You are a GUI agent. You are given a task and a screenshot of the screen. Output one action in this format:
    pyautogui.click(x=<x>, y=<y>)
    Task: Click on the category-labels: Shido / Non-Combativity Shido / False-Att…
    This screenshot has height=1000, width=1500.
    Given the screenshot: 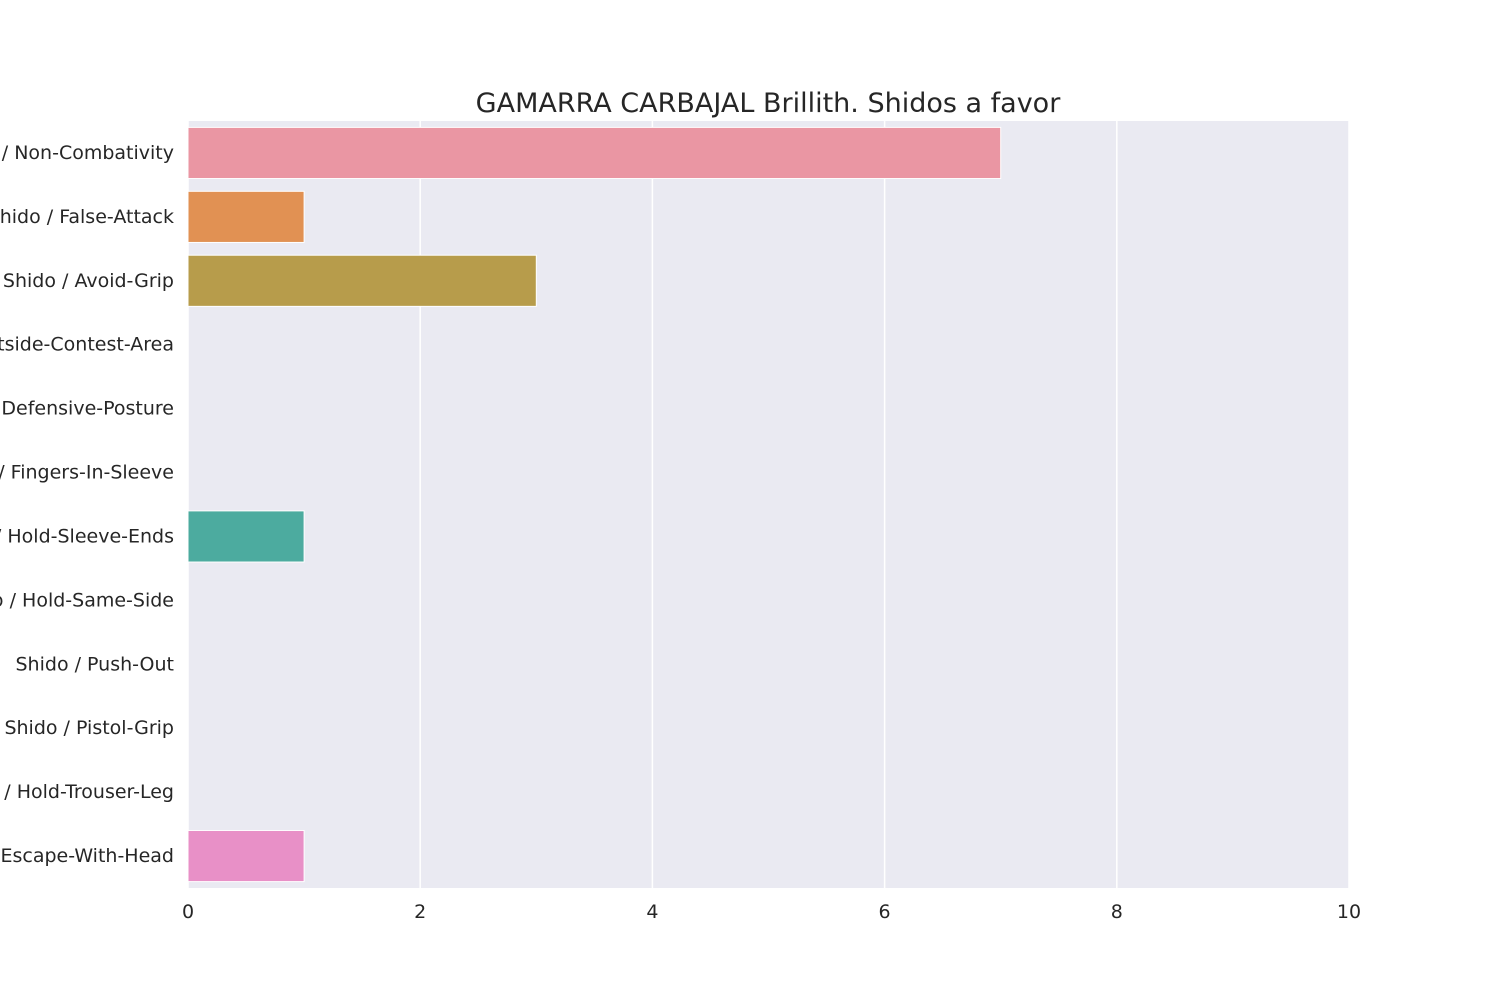 What is the action you would take?
    pyautogui.click(x=87, y=504)
    